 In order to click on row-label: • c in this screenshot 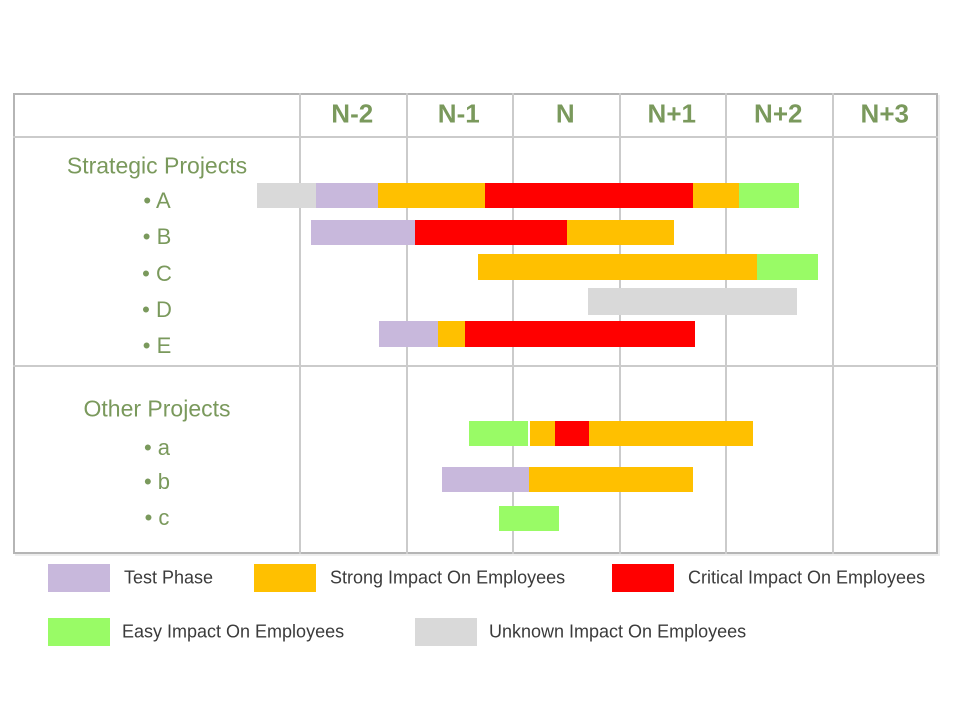, I will do `click(157, 517)`.